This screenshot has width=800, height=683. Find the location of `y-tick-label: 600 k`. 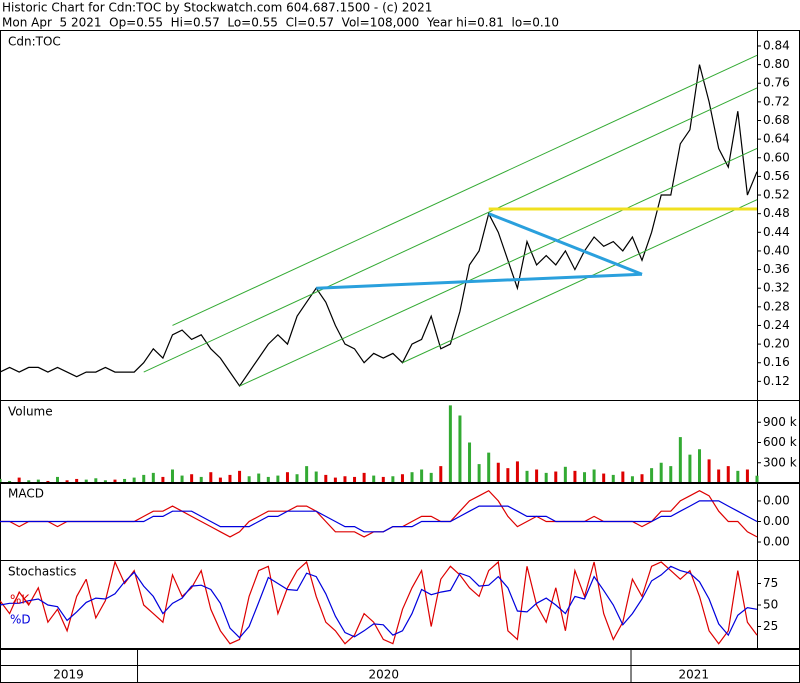

y-tick-label: 600 k is located at coordinates (780, 442).